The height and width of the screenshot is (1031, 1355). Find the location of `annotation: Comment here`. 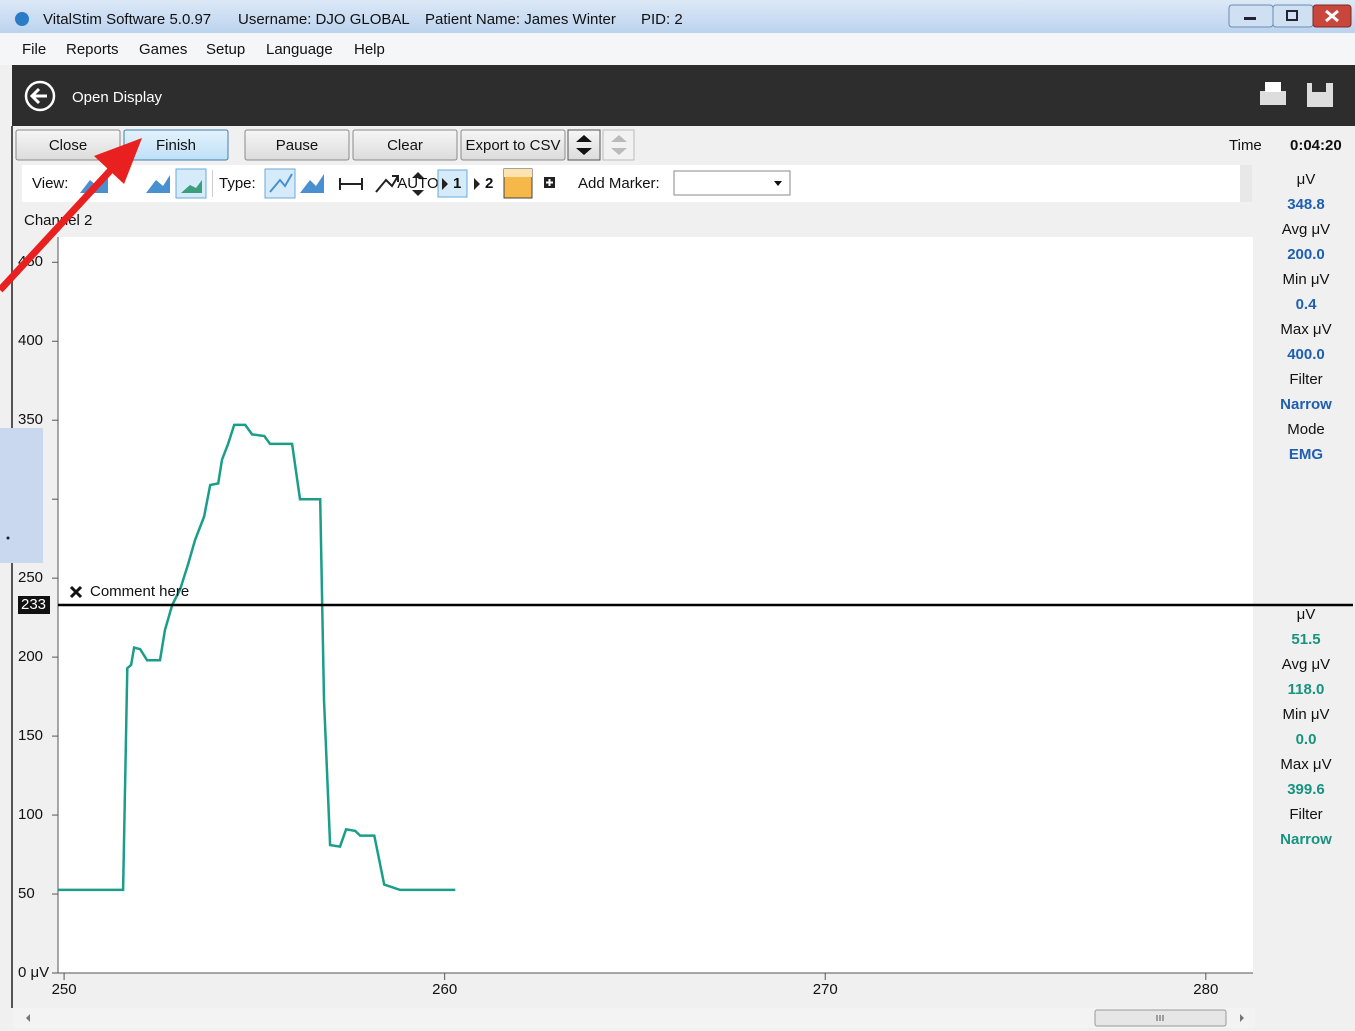

annotation: Comment here is located at coordinates (139, 591).